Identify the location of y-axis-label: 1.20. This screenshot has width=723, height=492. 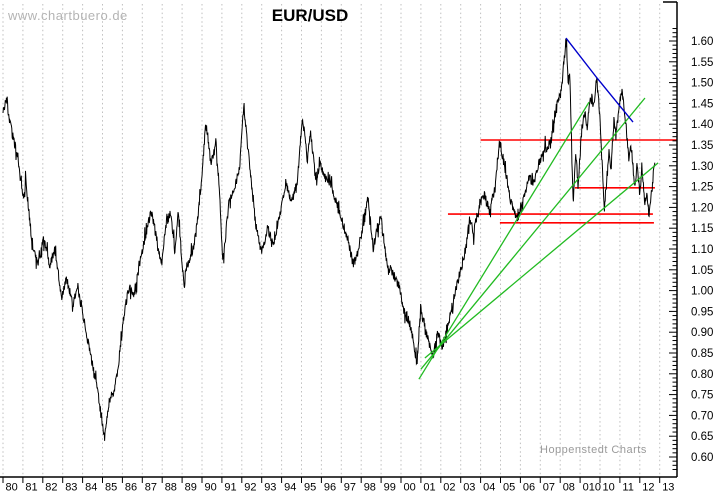
(702, 208).